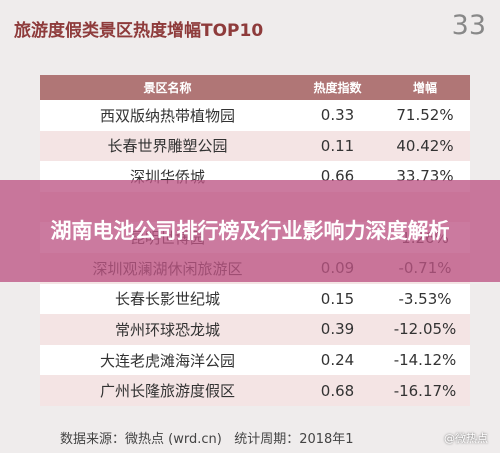 The height and width of the screenshot is (453, 500). What do you see at coordinates (139, 31) in the screenshot?
I see `title: 旅游度假类景区热度增幅TOP10` at bounding box center [139, 31].